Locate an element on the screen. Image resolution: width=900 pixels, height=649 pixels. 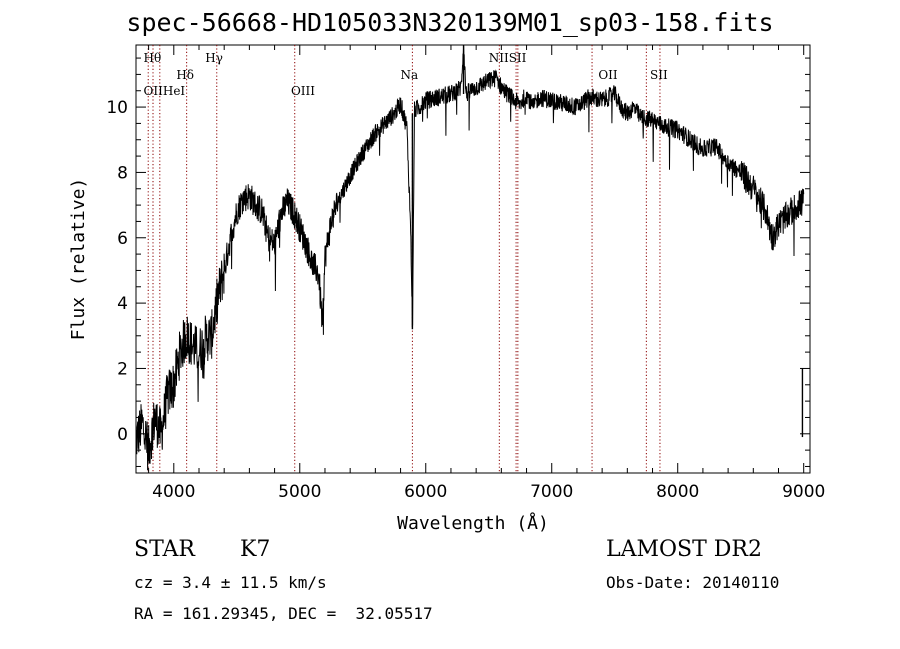
x-tick-label: 9000 is located at coordinates (803, 492).